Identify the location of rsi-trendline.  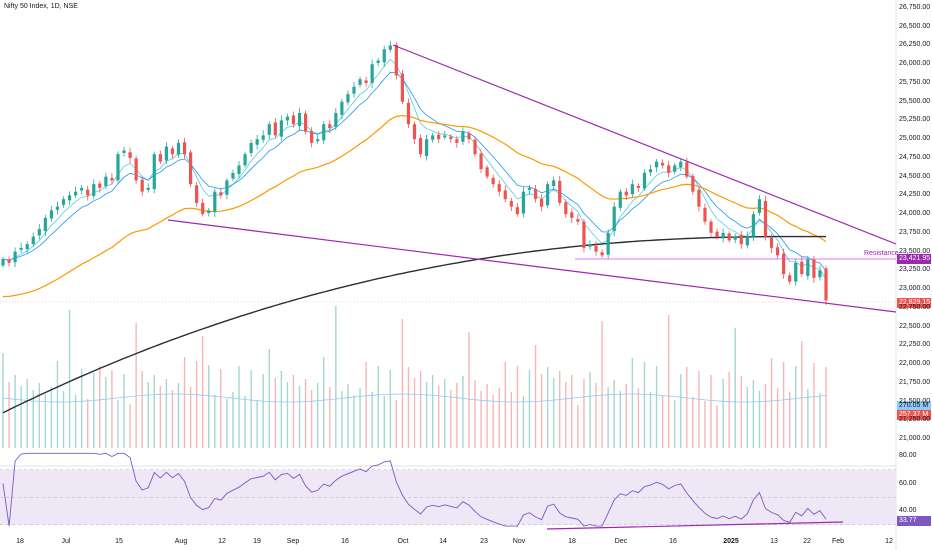
(695, 525).